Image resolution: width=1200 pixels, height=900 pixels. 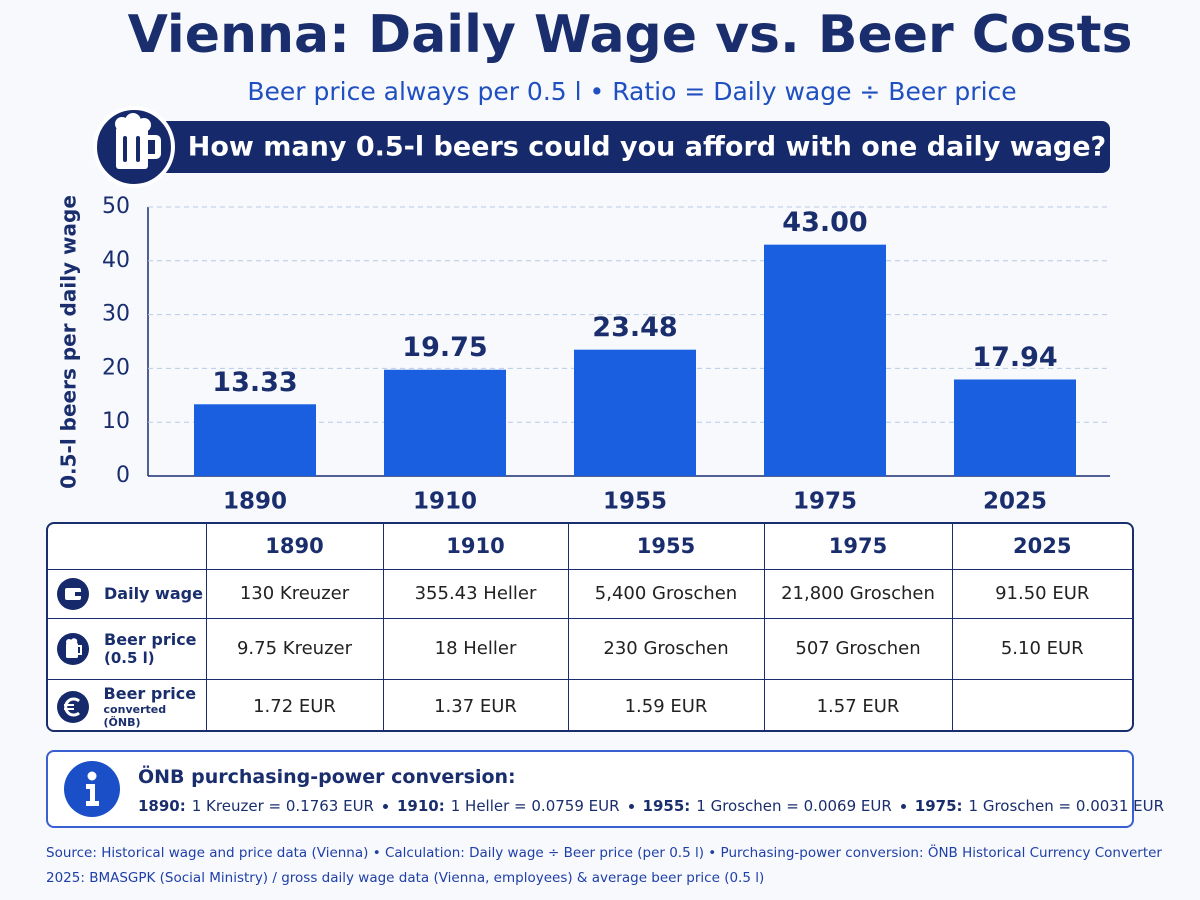 What do you see at coordinates (824, 222) in the screenshot?
I see `data-label: 43.00` at bounding box center [824, 222].